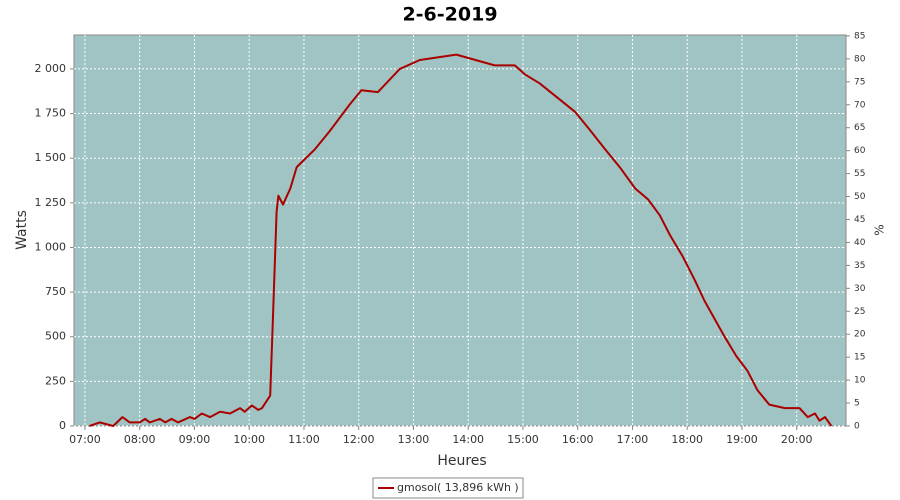  What do you see at coordinates (51, 68) in the screenshot?
I see `y-tick-label: 2 000` at bounding box center [51, 68].